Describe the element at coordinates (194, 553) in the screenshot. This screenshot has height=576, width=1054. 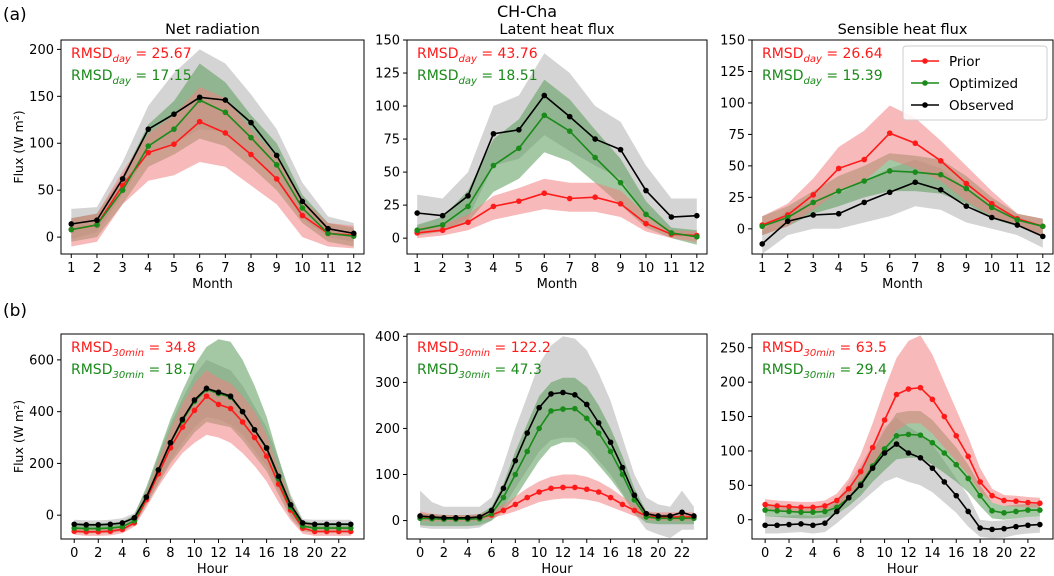
I see `x-tick-label: 10` at that location.